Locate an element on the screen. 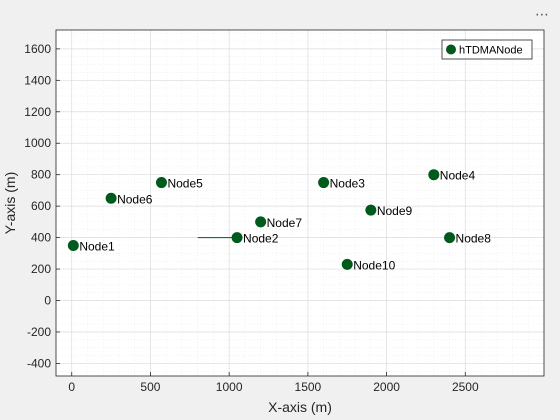 This screenshot has width=560, height=420. y-tick-label: 0 is located at coordinates (47, 301).